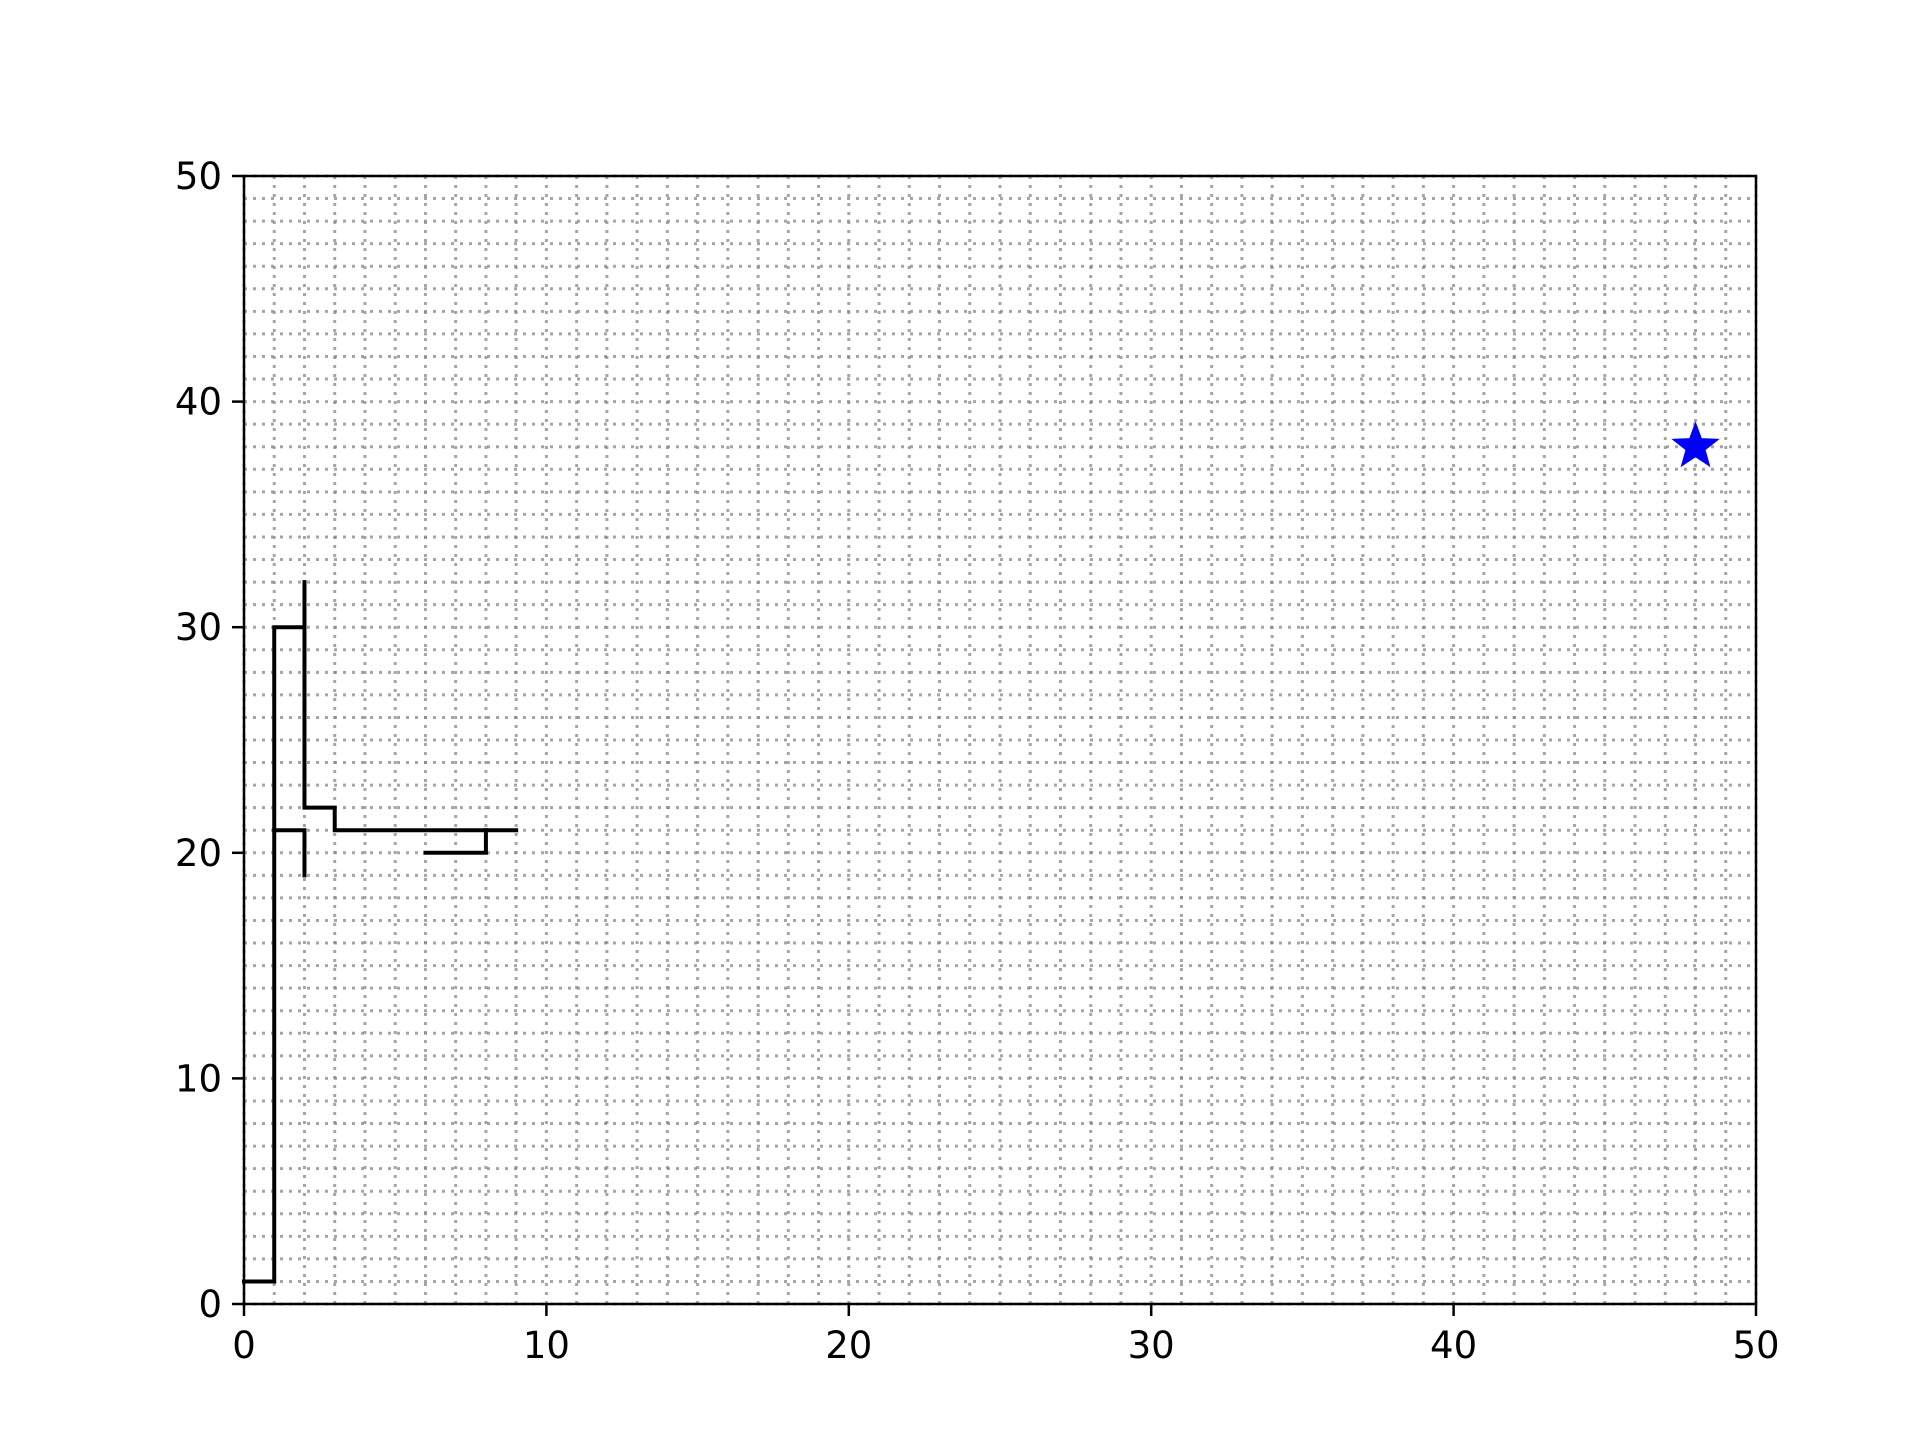  I want to click on x-tick-label: 50, so click(1755, 1345).